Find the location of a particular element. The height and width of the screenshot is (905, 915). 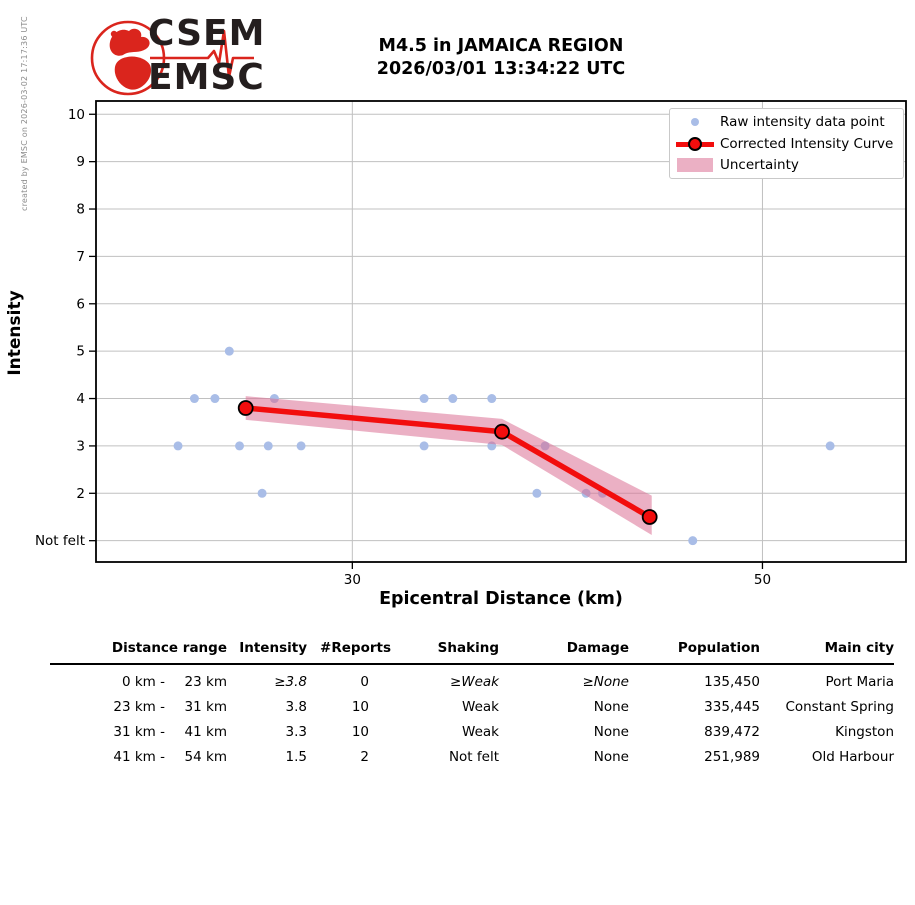

logo-text-csem: CSEM is located at coordinates (207, 33).